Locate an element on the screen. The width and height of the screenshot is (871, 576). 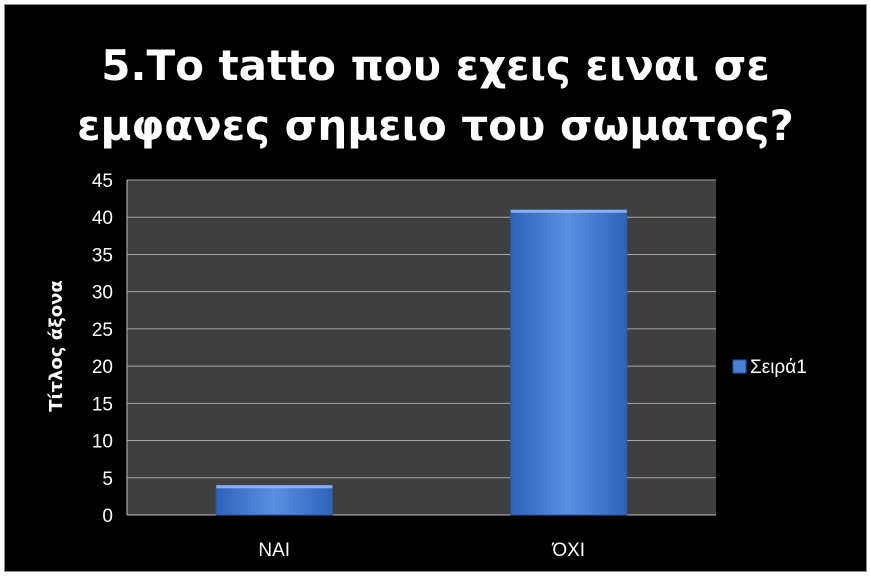
y-tick-label: 35 is located at coordinates (102, 255).